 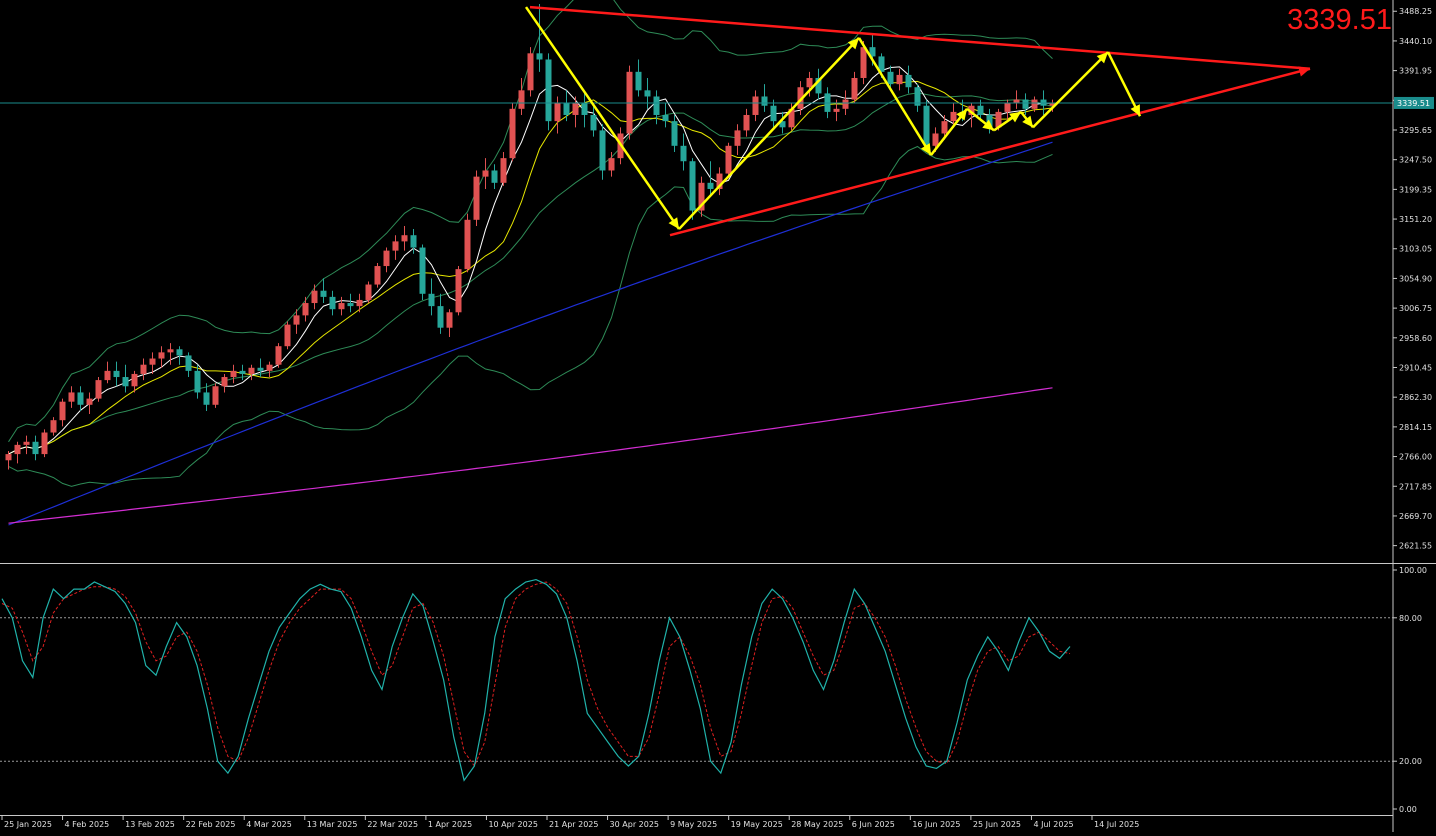 What do you see at coordinates (512, 824) in the screenshot?
I see `time-tick-label: 10 Apr 2025` at bounding box center [512, 824].